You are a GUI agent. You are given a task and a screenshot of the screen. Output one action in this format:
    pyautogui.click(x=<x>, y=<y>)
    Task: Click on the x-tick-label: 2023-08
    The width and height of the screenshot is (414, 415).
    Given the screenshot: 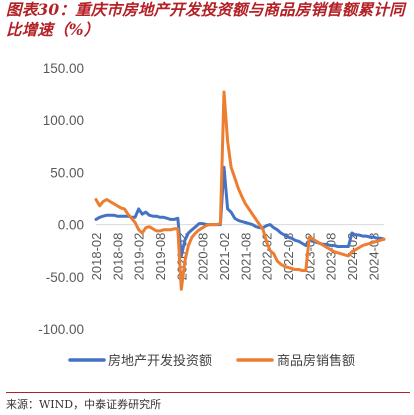 What is the action you would take?
    pyautogui.click(x=331, y=257)
    